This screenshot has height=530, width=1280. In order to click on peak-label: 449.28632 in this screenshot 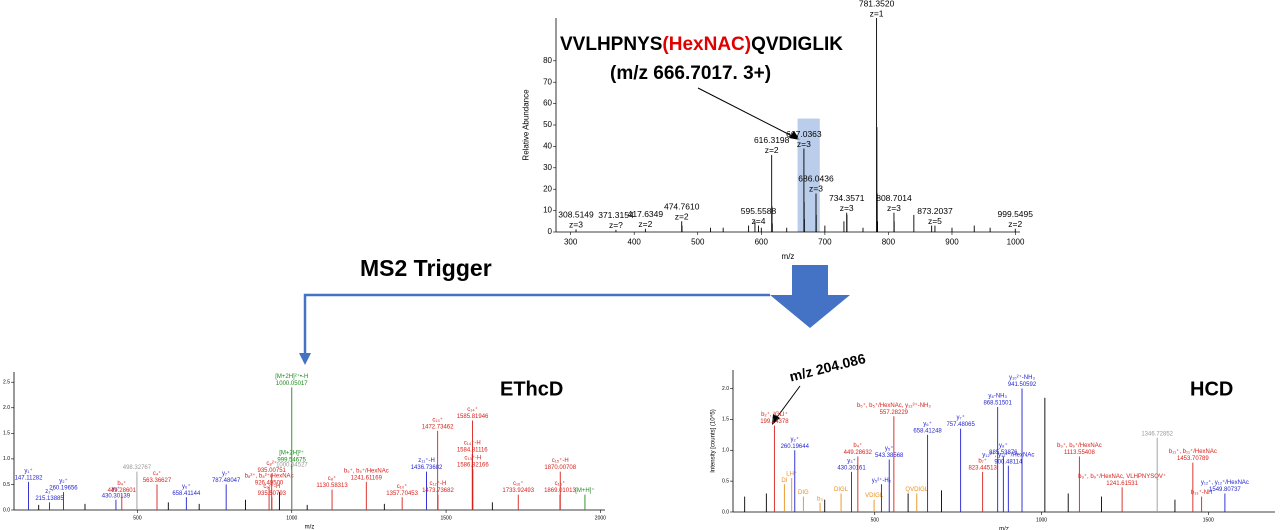, I will do `click(858, 453)`.